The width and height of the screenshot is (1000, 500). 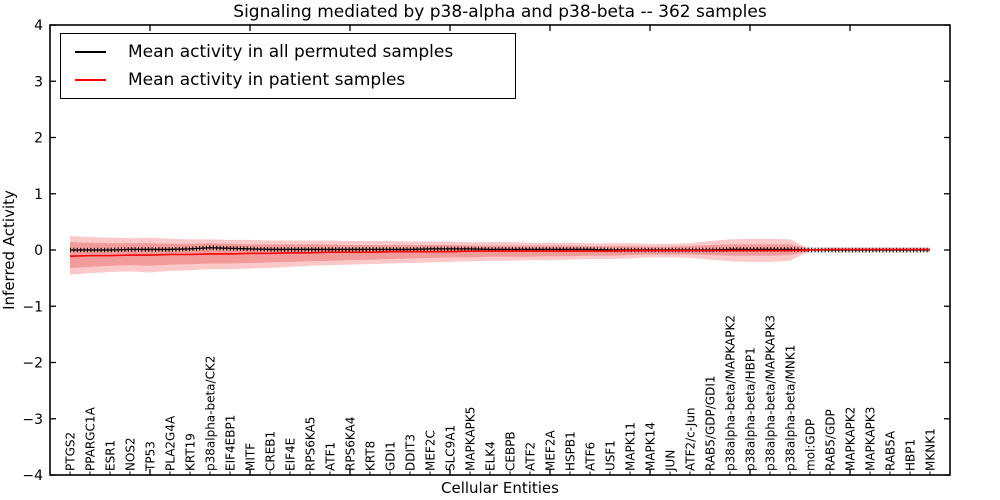 I want to click on series-lines, so click(x=499, y=251).